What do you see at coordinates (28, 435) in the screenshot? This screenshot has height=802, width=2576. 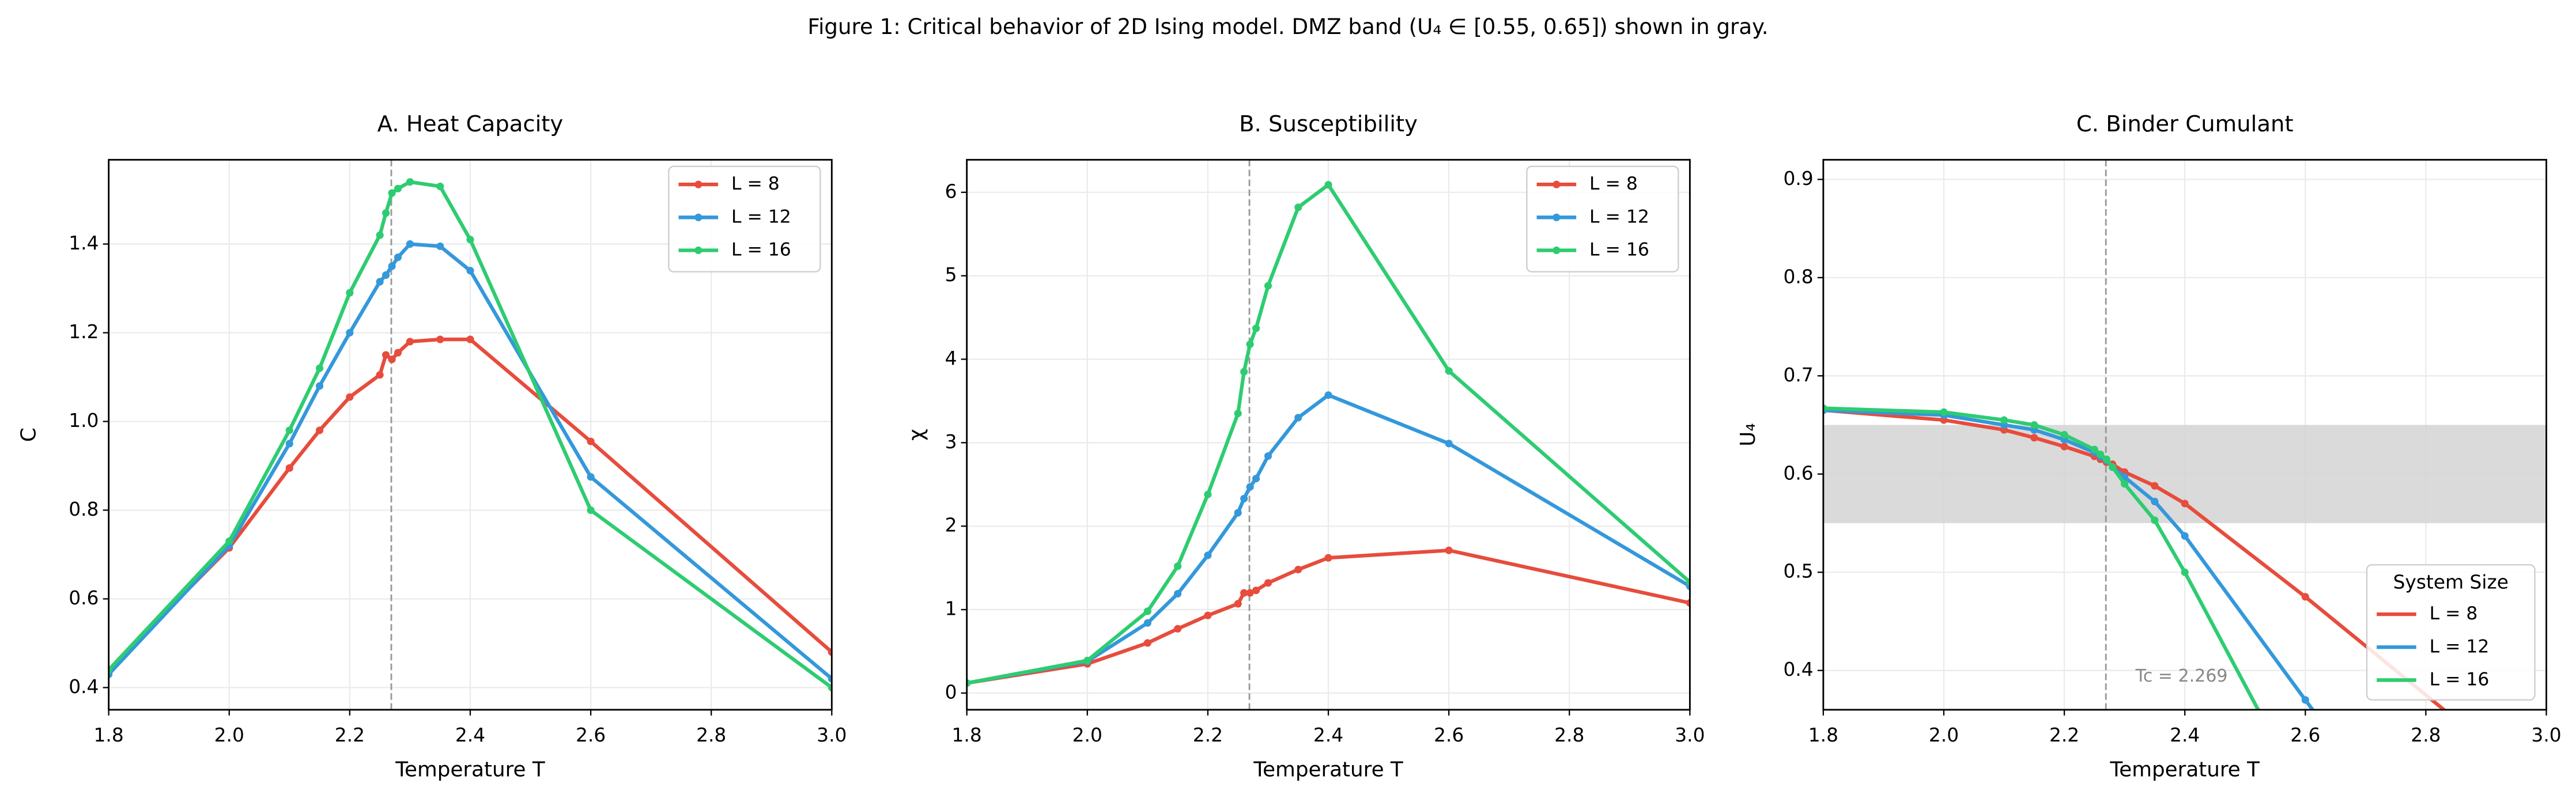 I see `y-axis-label: C` at bounding box center [28, 435].